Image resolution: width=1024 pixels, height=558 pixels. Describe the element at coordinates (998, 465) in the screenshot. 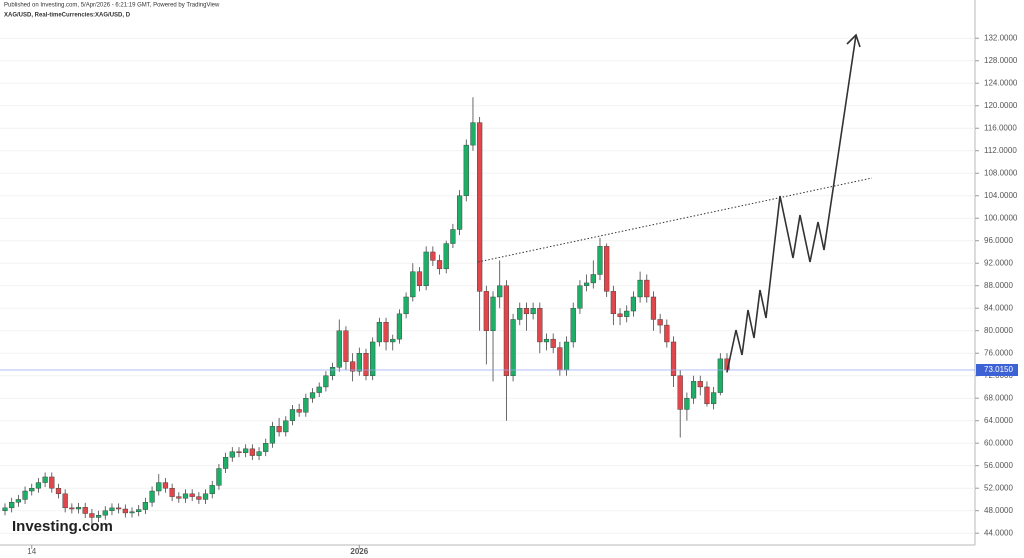

I see `y-tick-label: 56.0000` at that location.